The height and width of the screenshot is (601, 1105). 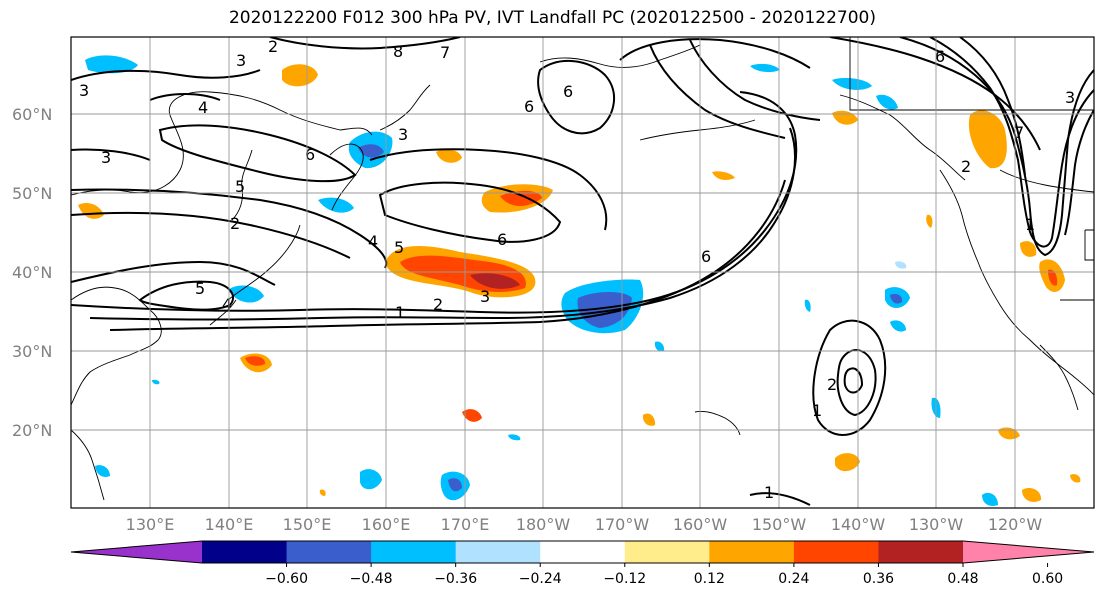 I want to click on lon-label: 130°E, so click(x=150, y=524).